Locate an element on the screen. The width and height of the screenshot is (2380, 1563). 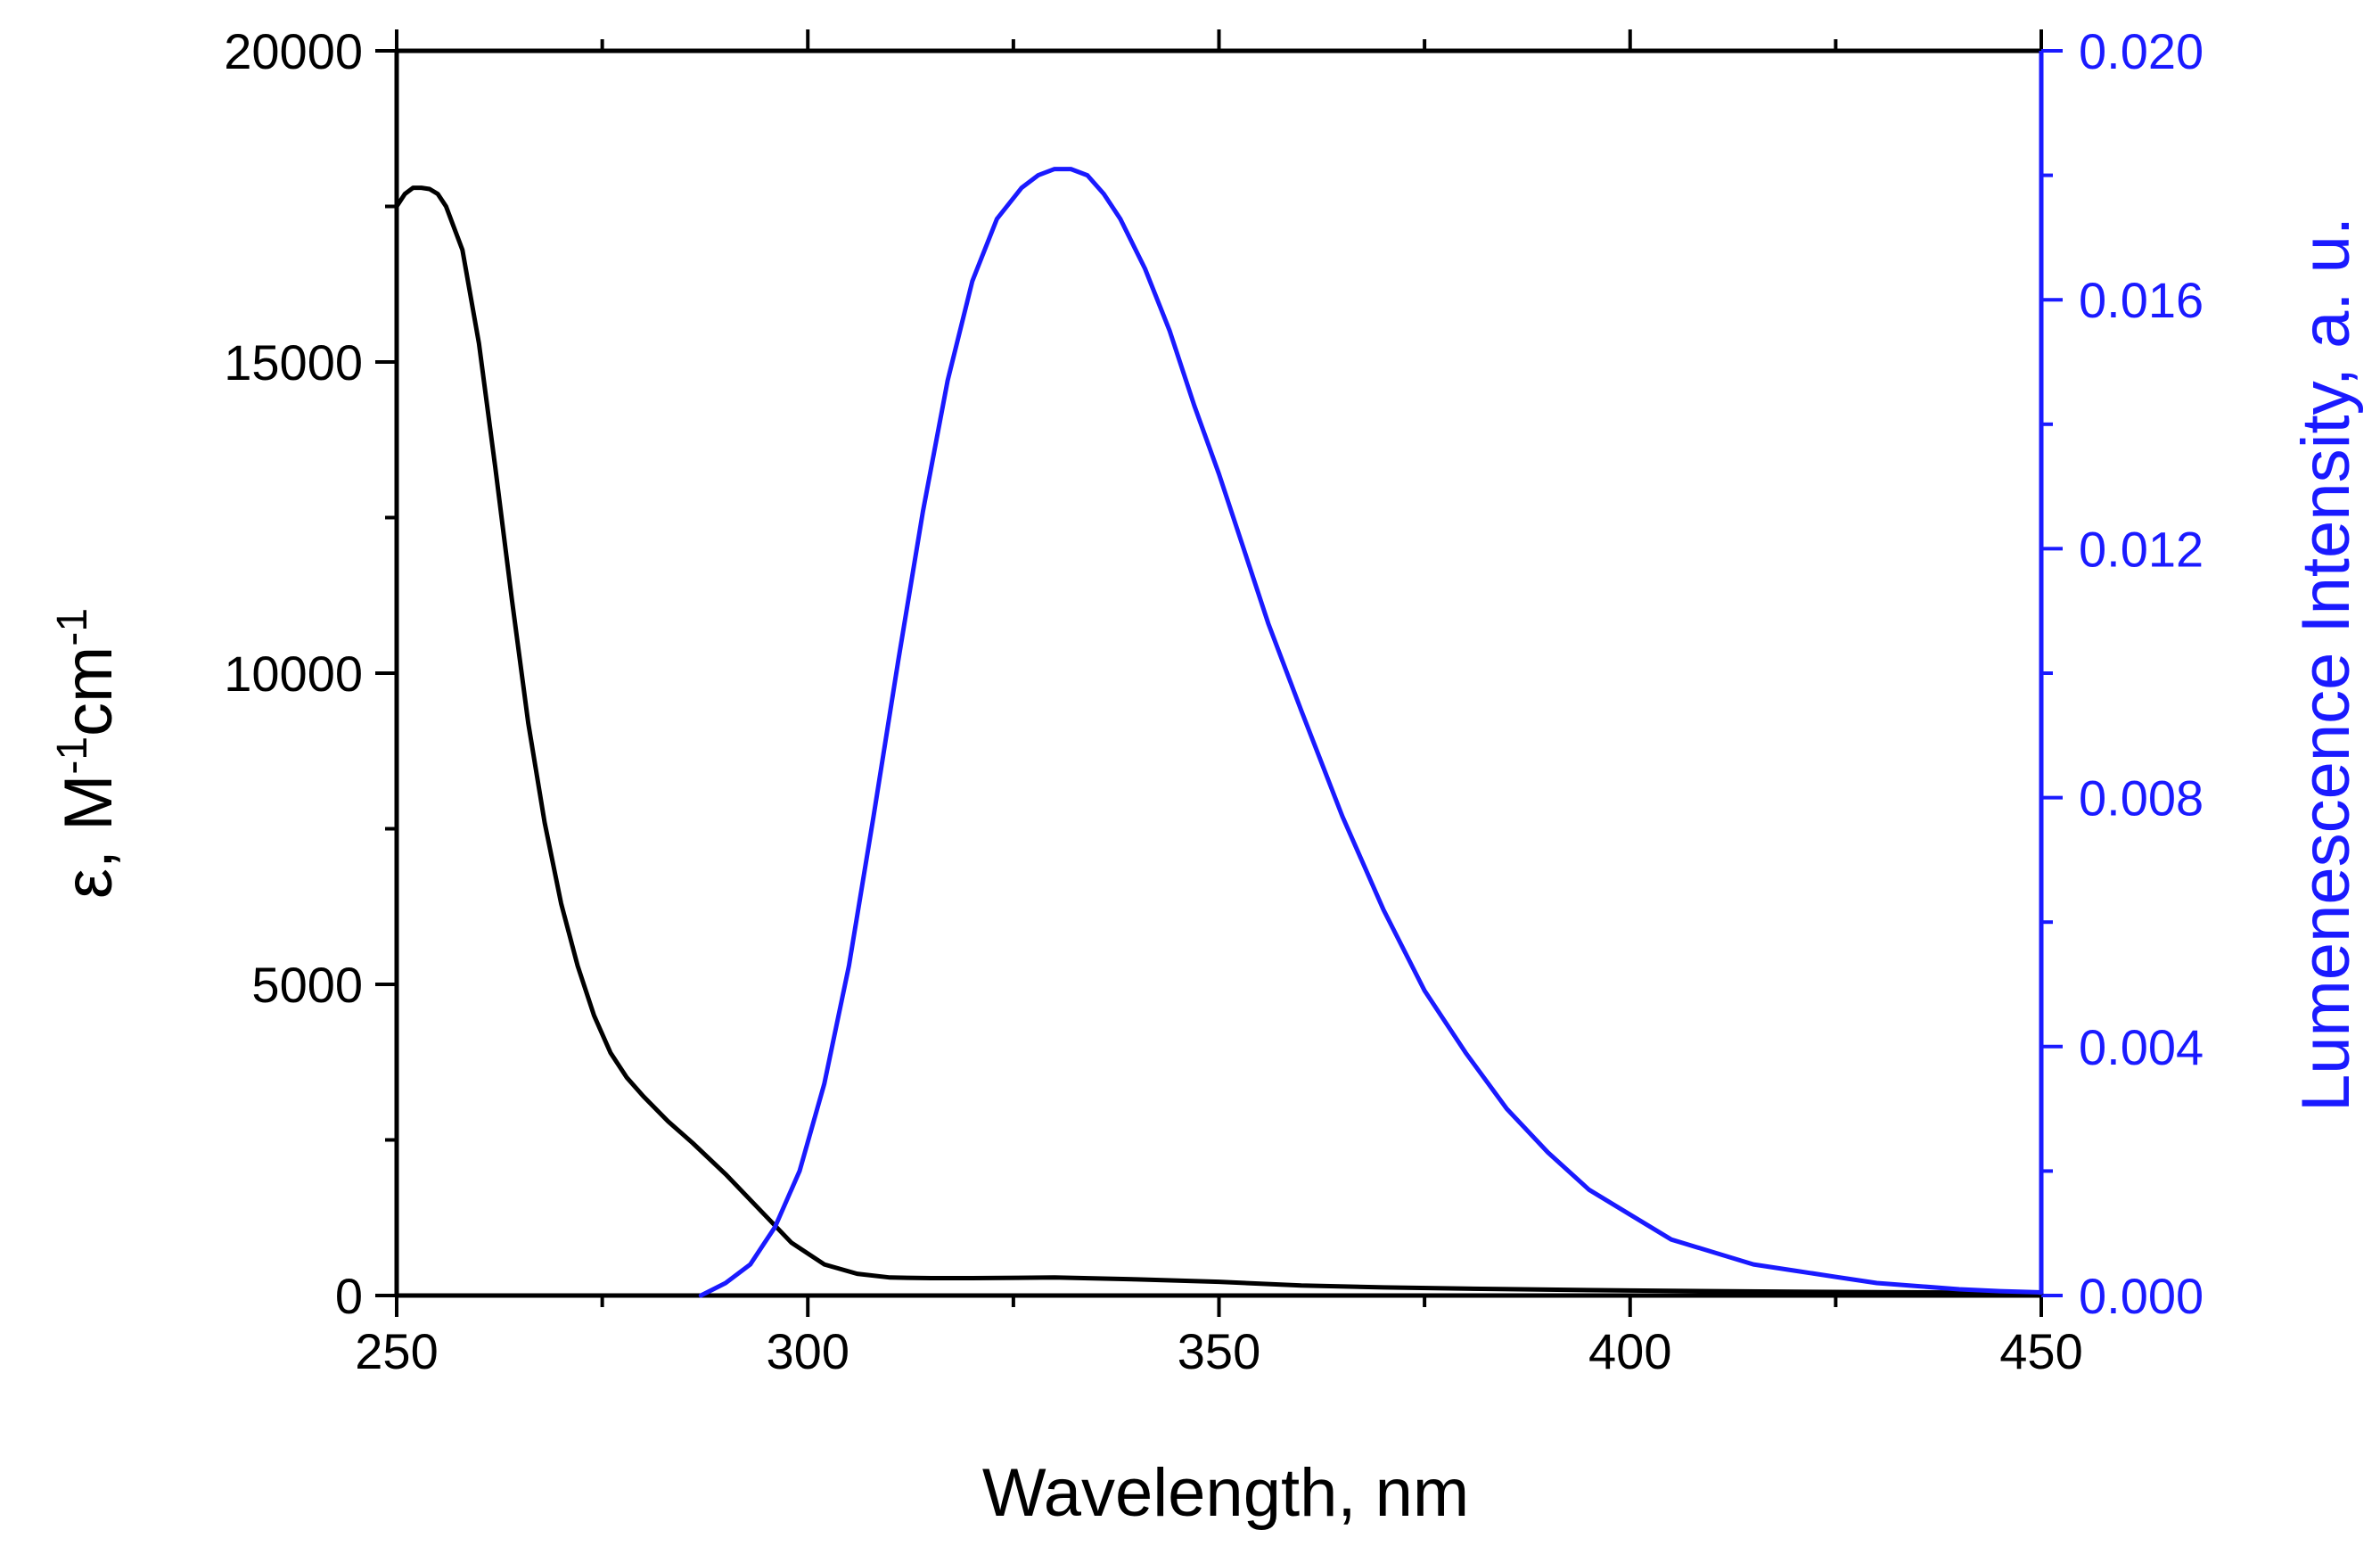
y-left-title-base: ε, M is located at coordinates (89, 837).